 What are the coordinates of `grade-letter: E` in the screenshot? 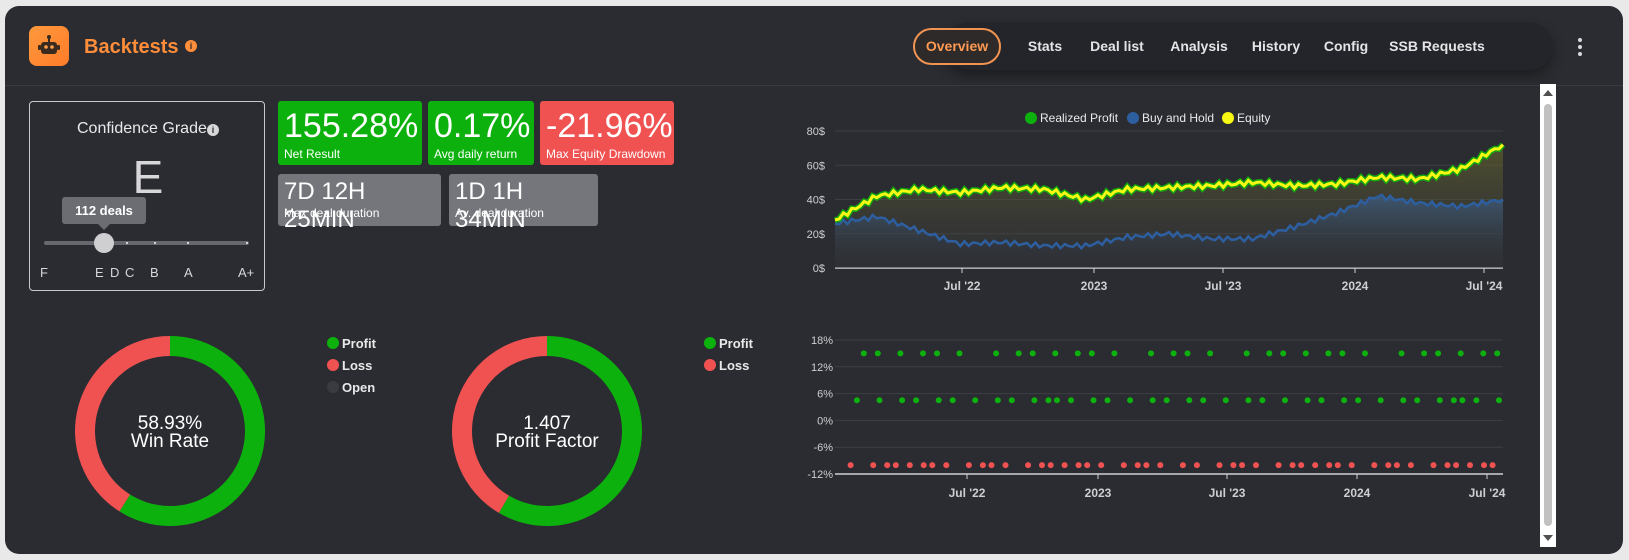 It's located at (148, 177).